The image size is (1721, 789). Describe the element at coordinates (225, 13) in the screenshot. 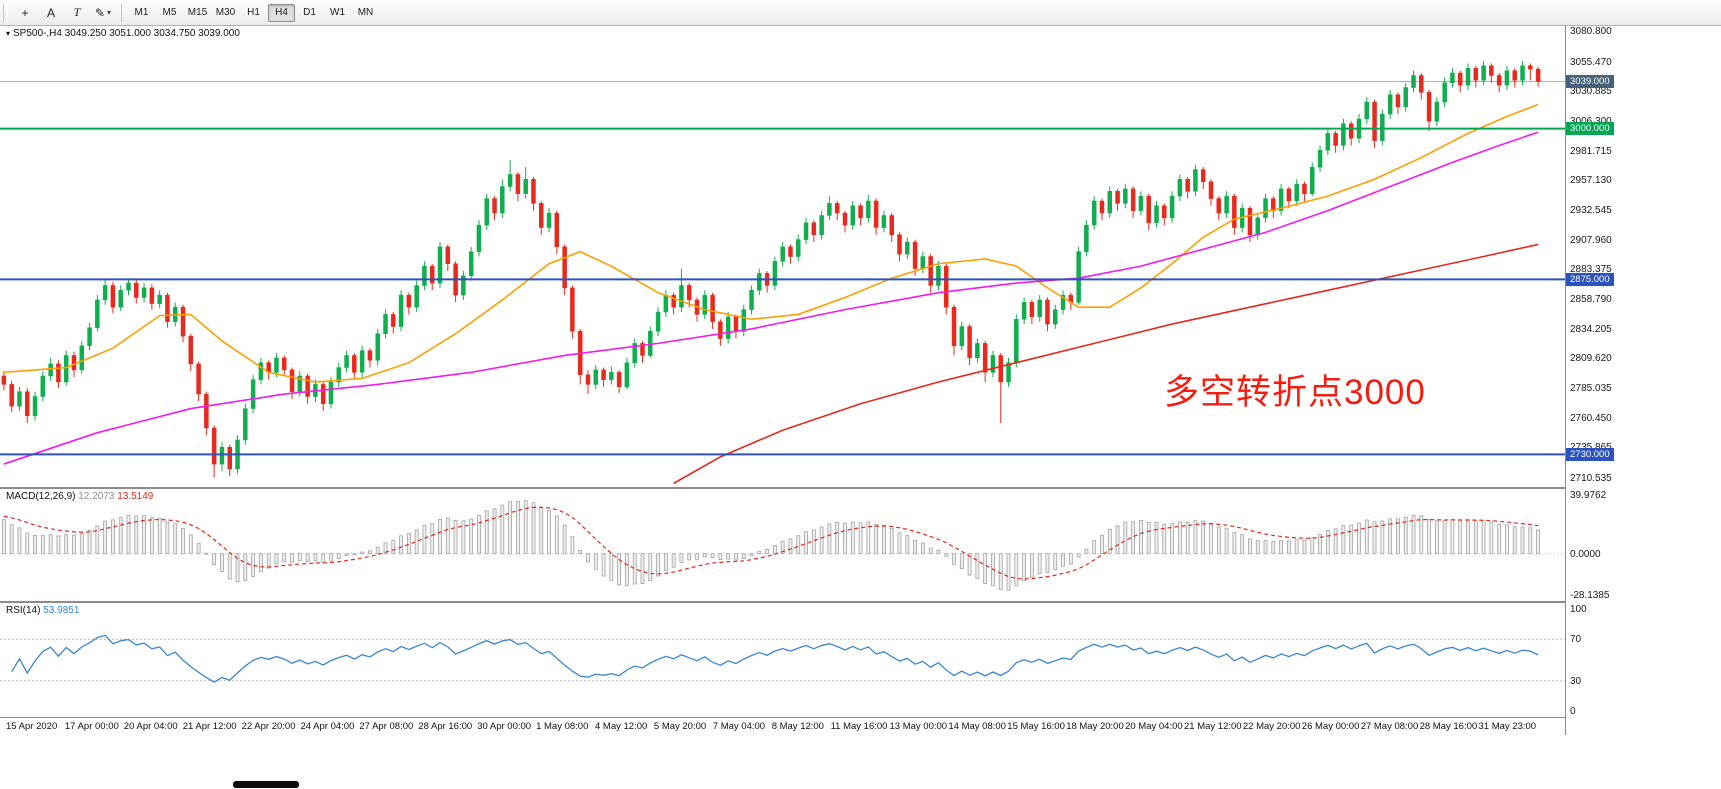

I see `timeframe-button-m30: M30` at that location.